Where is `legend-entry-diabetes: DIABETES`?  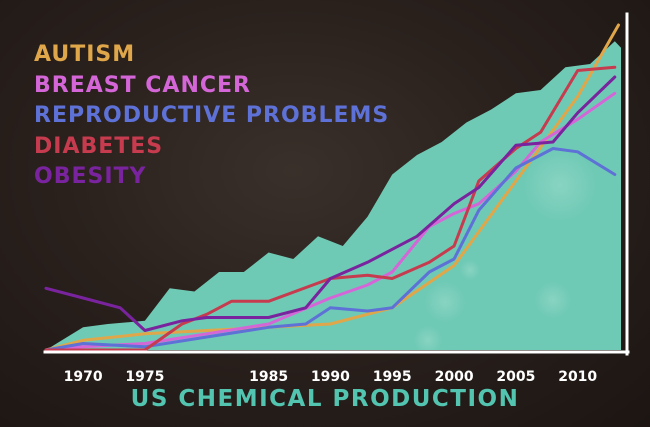
legend-entry-diabetes: DIABETES is located at coordinates (99, 146).